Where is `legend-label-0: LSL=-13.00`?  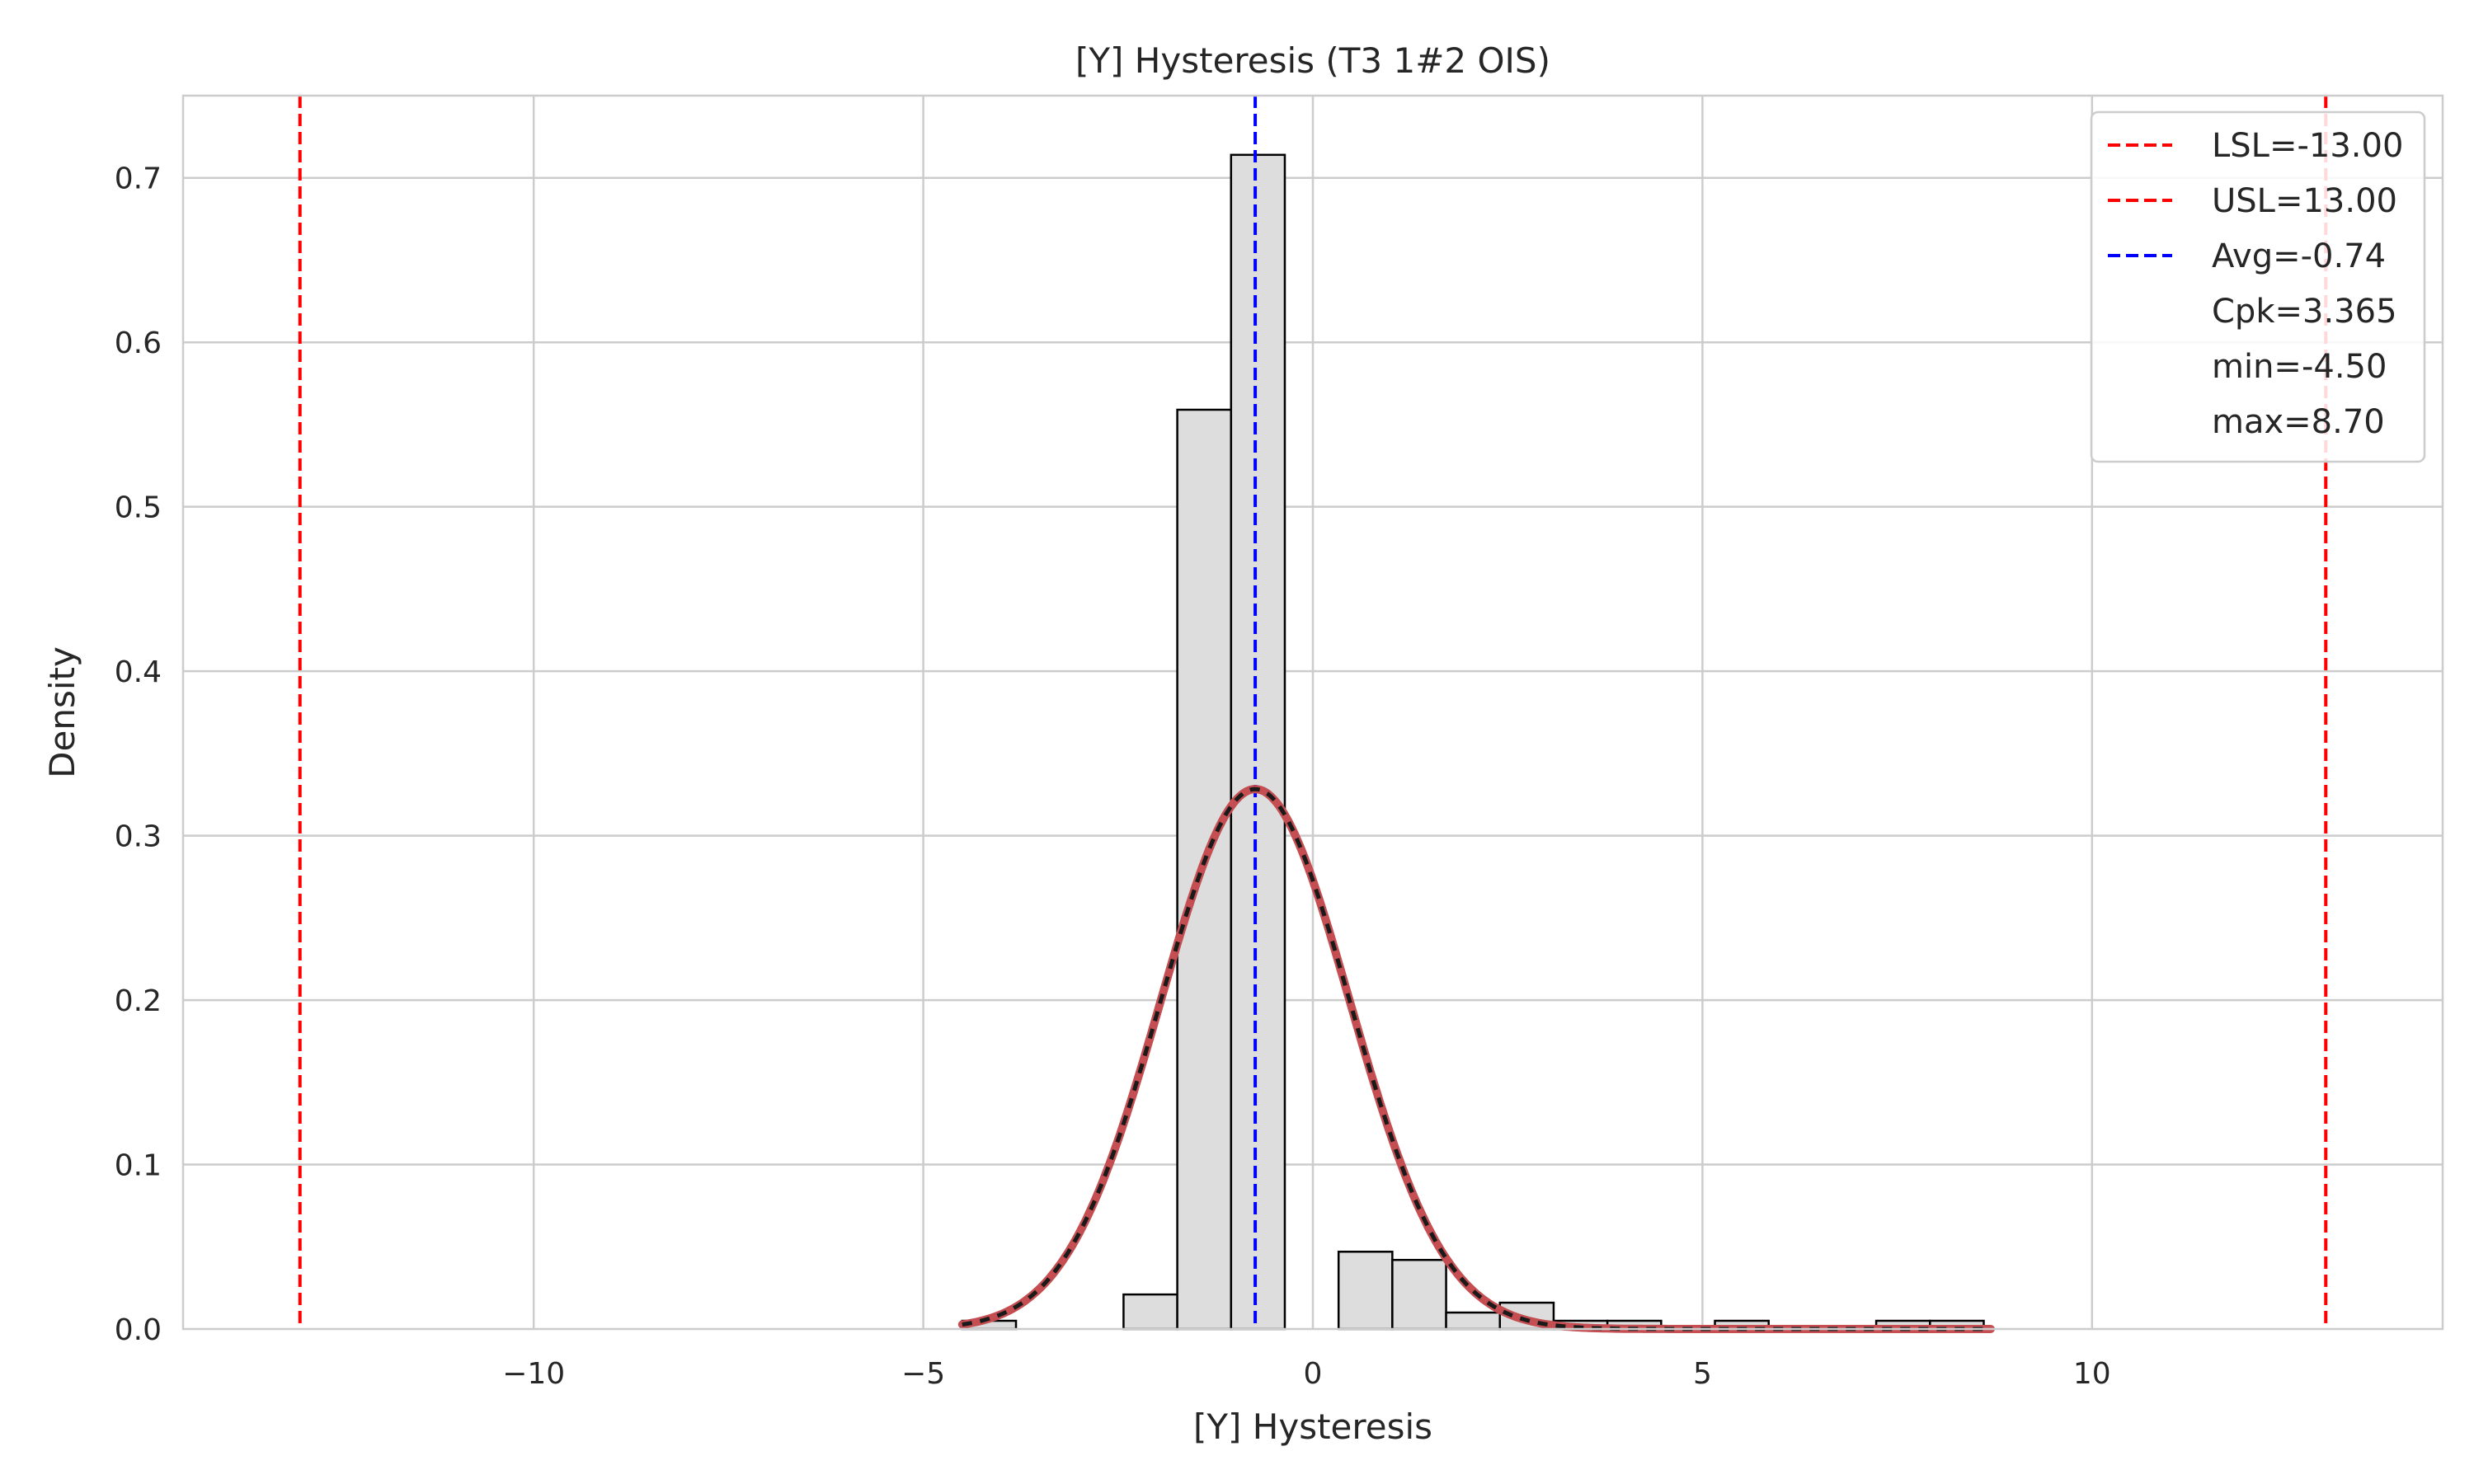 legend-label-0: LSL=-13.00 is located at coordinates (2307, 146).